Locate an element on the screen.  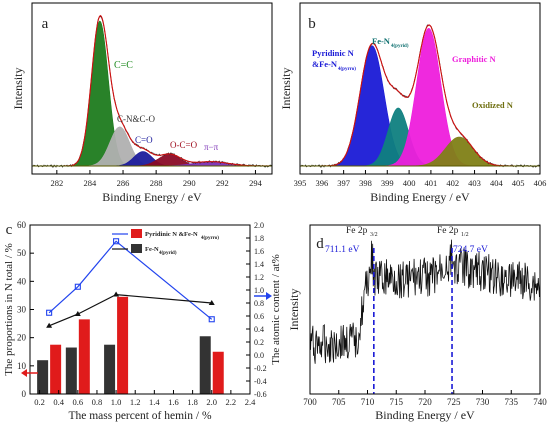
x-tick-label: 282 is located at coordinates (56, 183).